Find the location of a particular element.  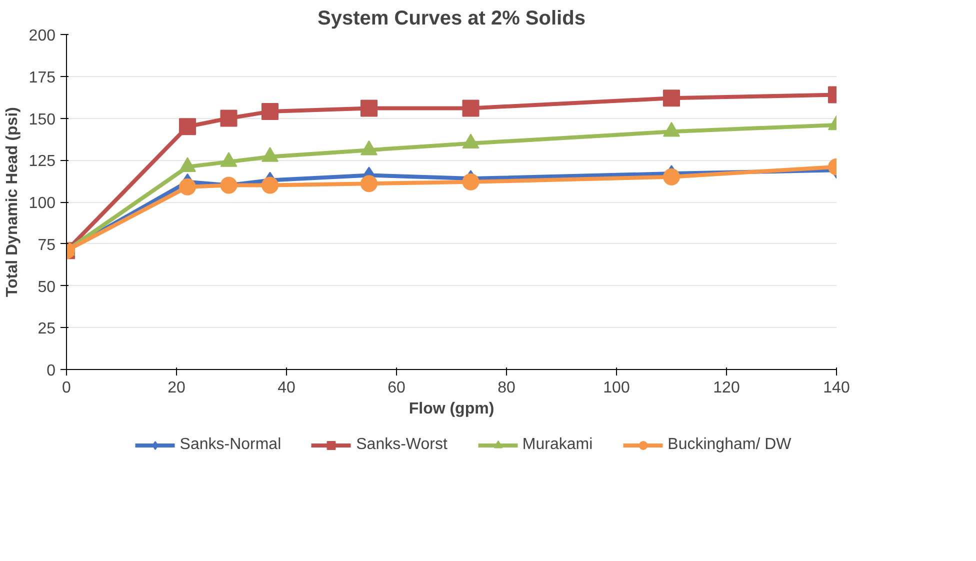

x-tick-label: 40 is located at coordinates (287, 388).